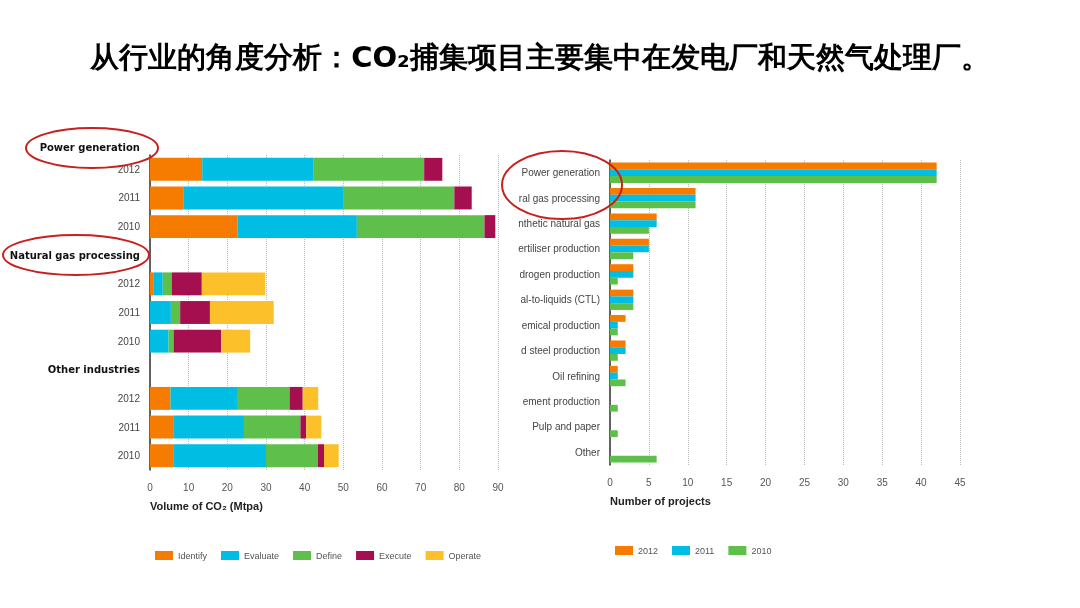  I want to click on y-tick-label: Power generation, so click(560, 173).